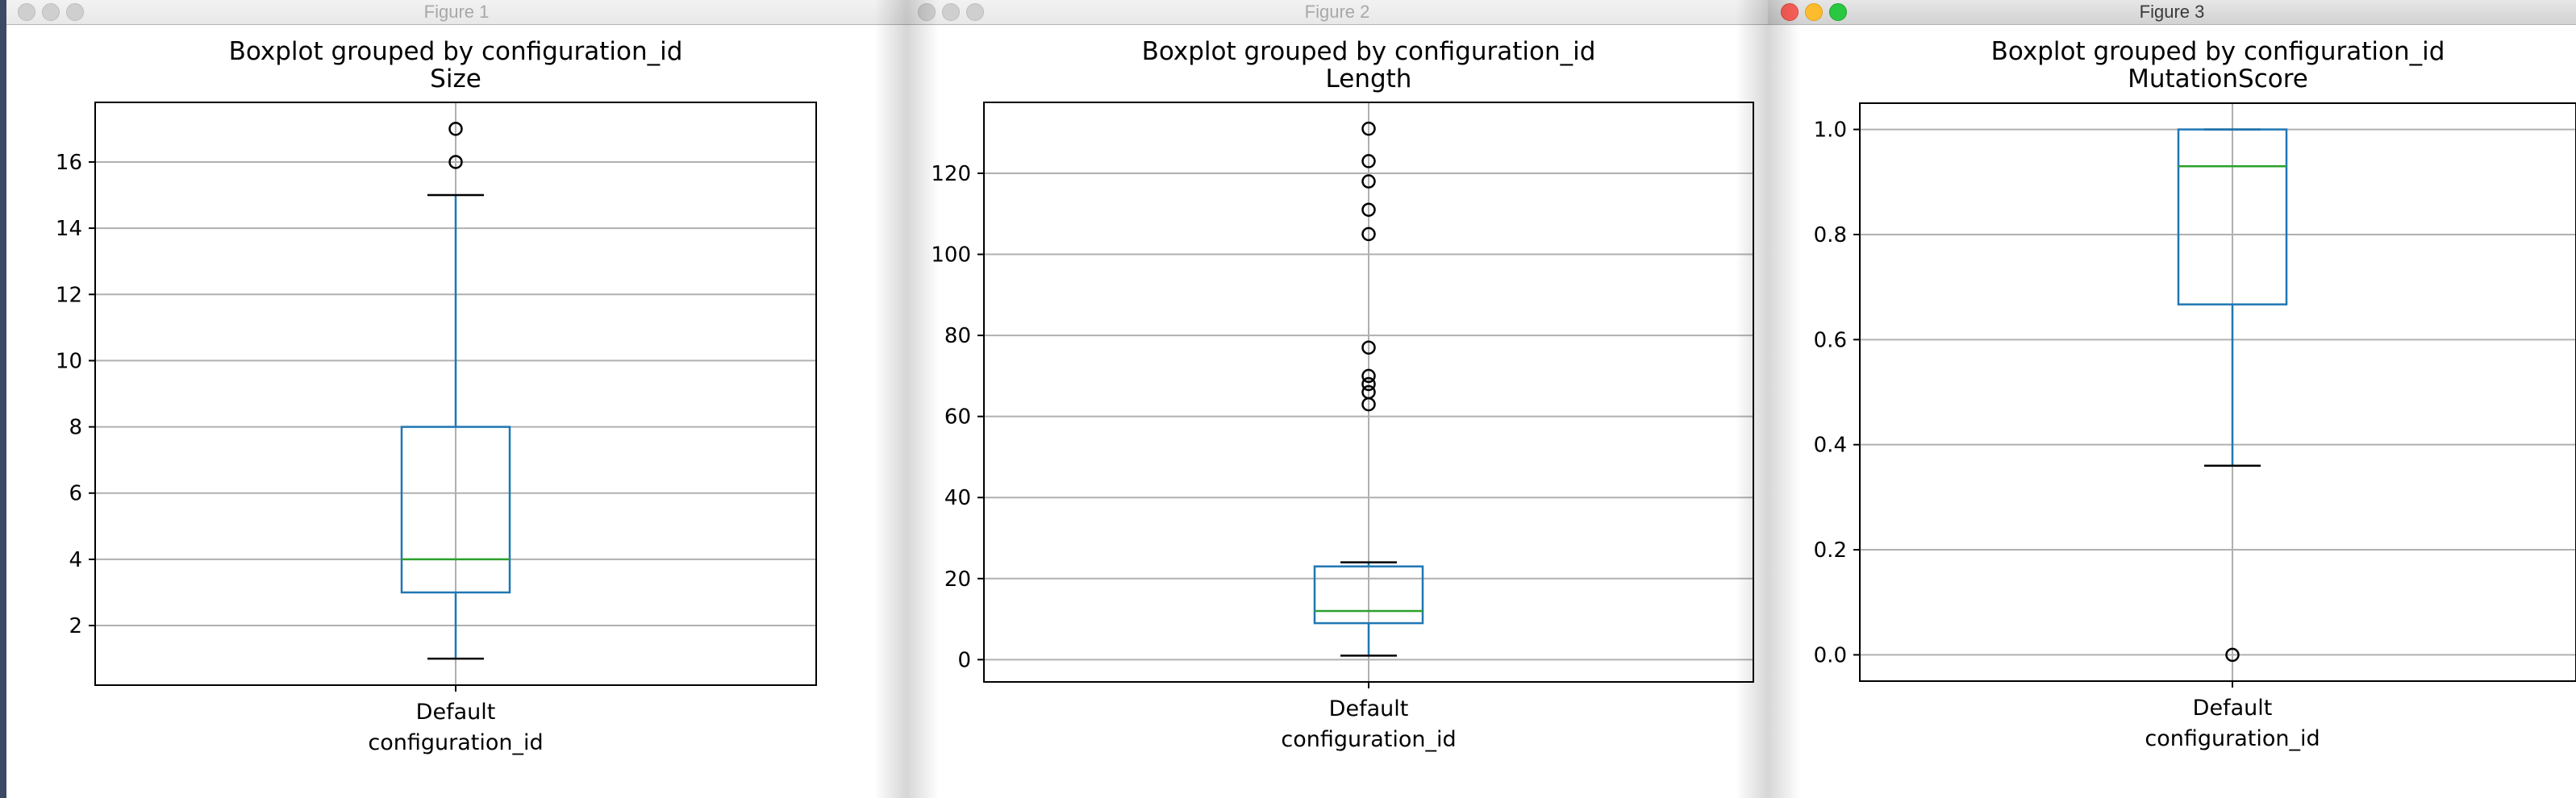 This screenshot has width=2576, height=798. What do you see at coordinates (69, 163) in the screenshot?
I see `y-tick-label: 16` at bounding box center [69, 163].